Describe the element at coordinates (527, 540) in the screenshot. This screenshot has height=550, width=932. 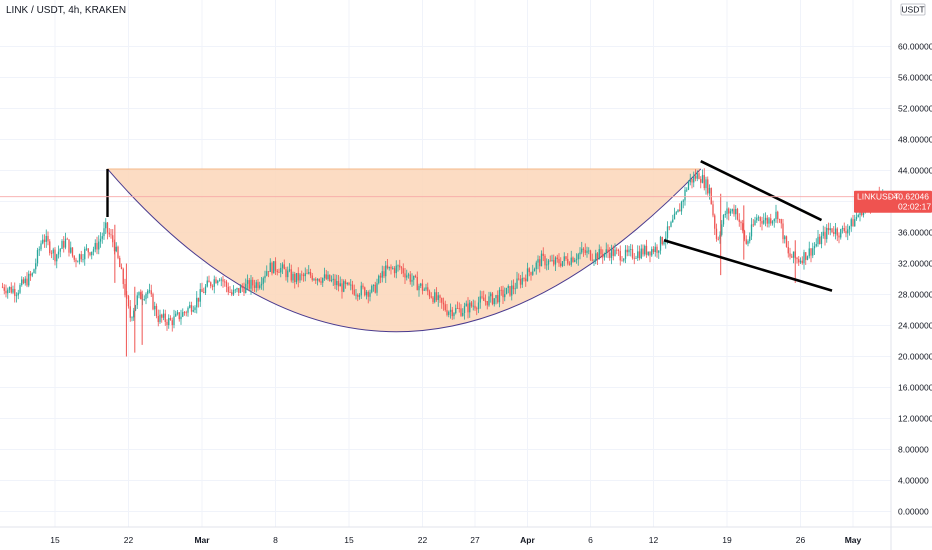
I see `x-tick-label: Apr` at that location.